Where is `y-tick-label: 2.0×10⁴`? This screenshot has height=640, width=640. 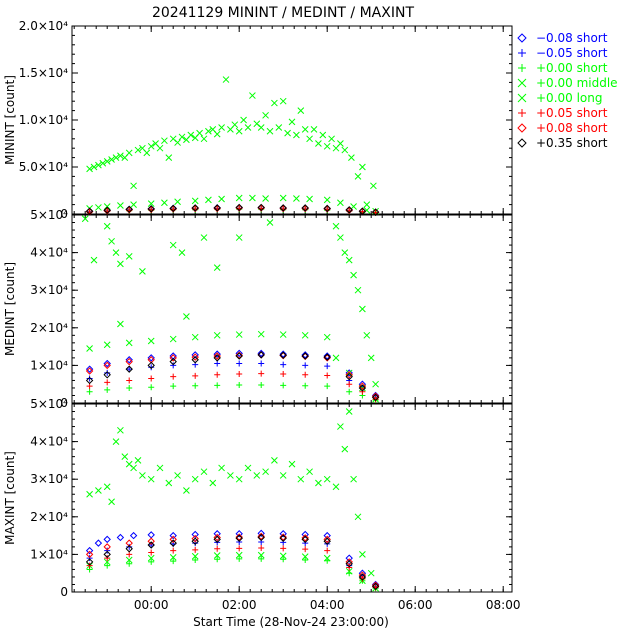
y-tick-label: 2.0×10⁴ is located at coordinates (43, 26).